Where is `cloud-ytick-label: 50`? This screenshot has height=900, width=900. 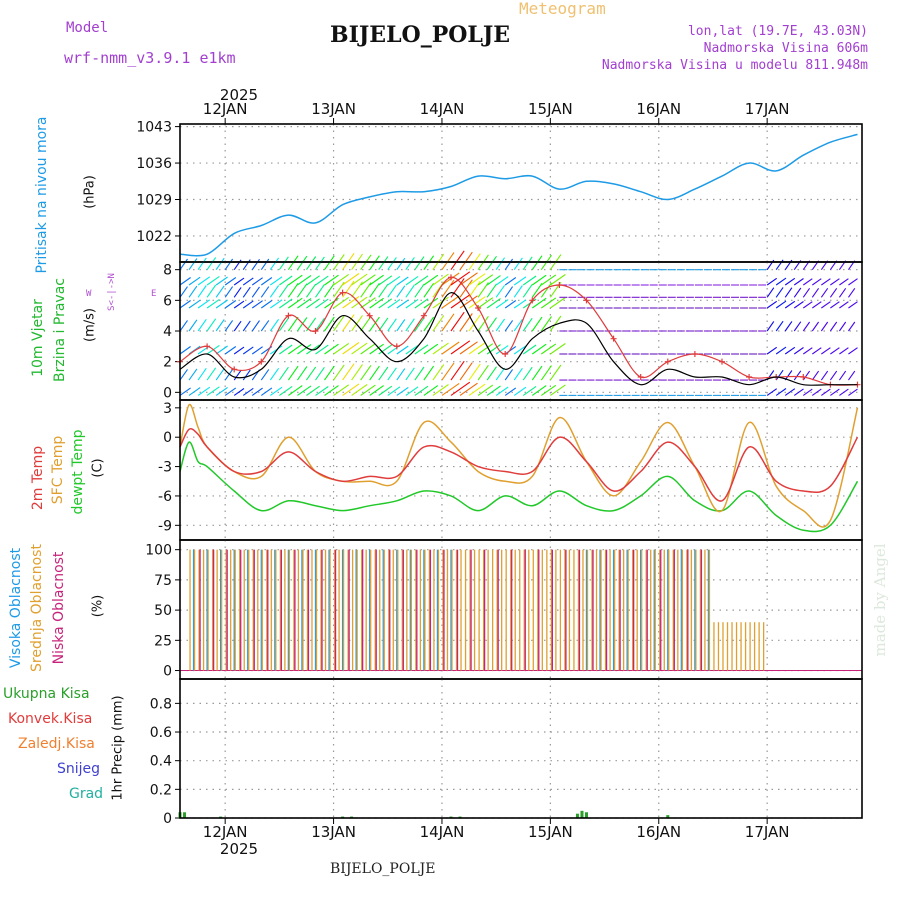 cloud-ytick-label: 50 is located at coordinates (163, 611).